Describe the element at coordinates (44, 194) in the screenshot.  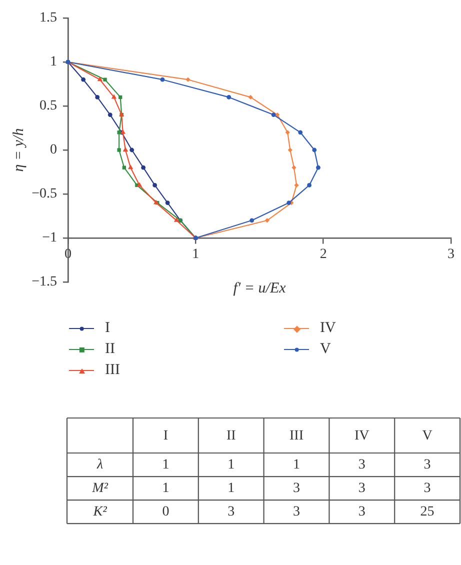
I see `y-tick-label: −0.5` at that location.